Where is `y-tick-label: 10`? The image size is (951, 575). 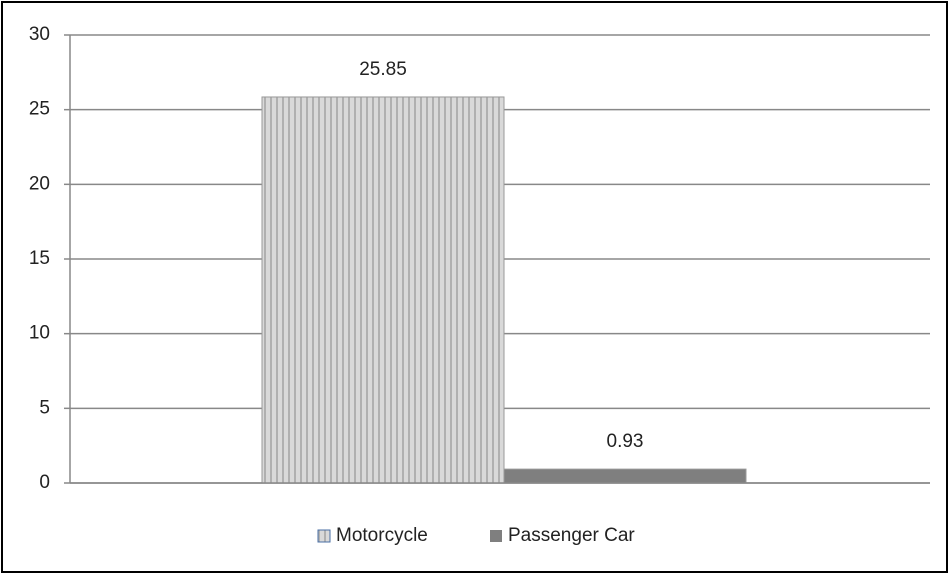
y-tick-label: 10 is located at coordinates (39, 333).